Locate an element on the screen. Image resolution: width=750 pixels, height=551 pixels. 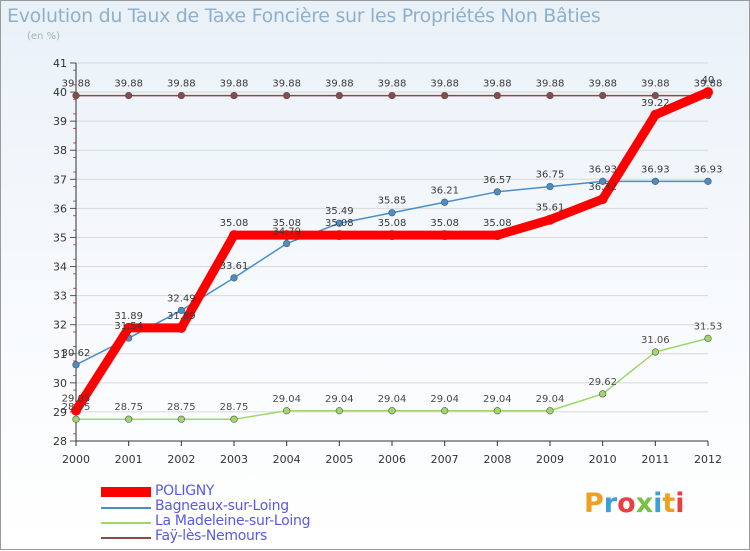
data-label: 40 is located at coordinates (708, 80).